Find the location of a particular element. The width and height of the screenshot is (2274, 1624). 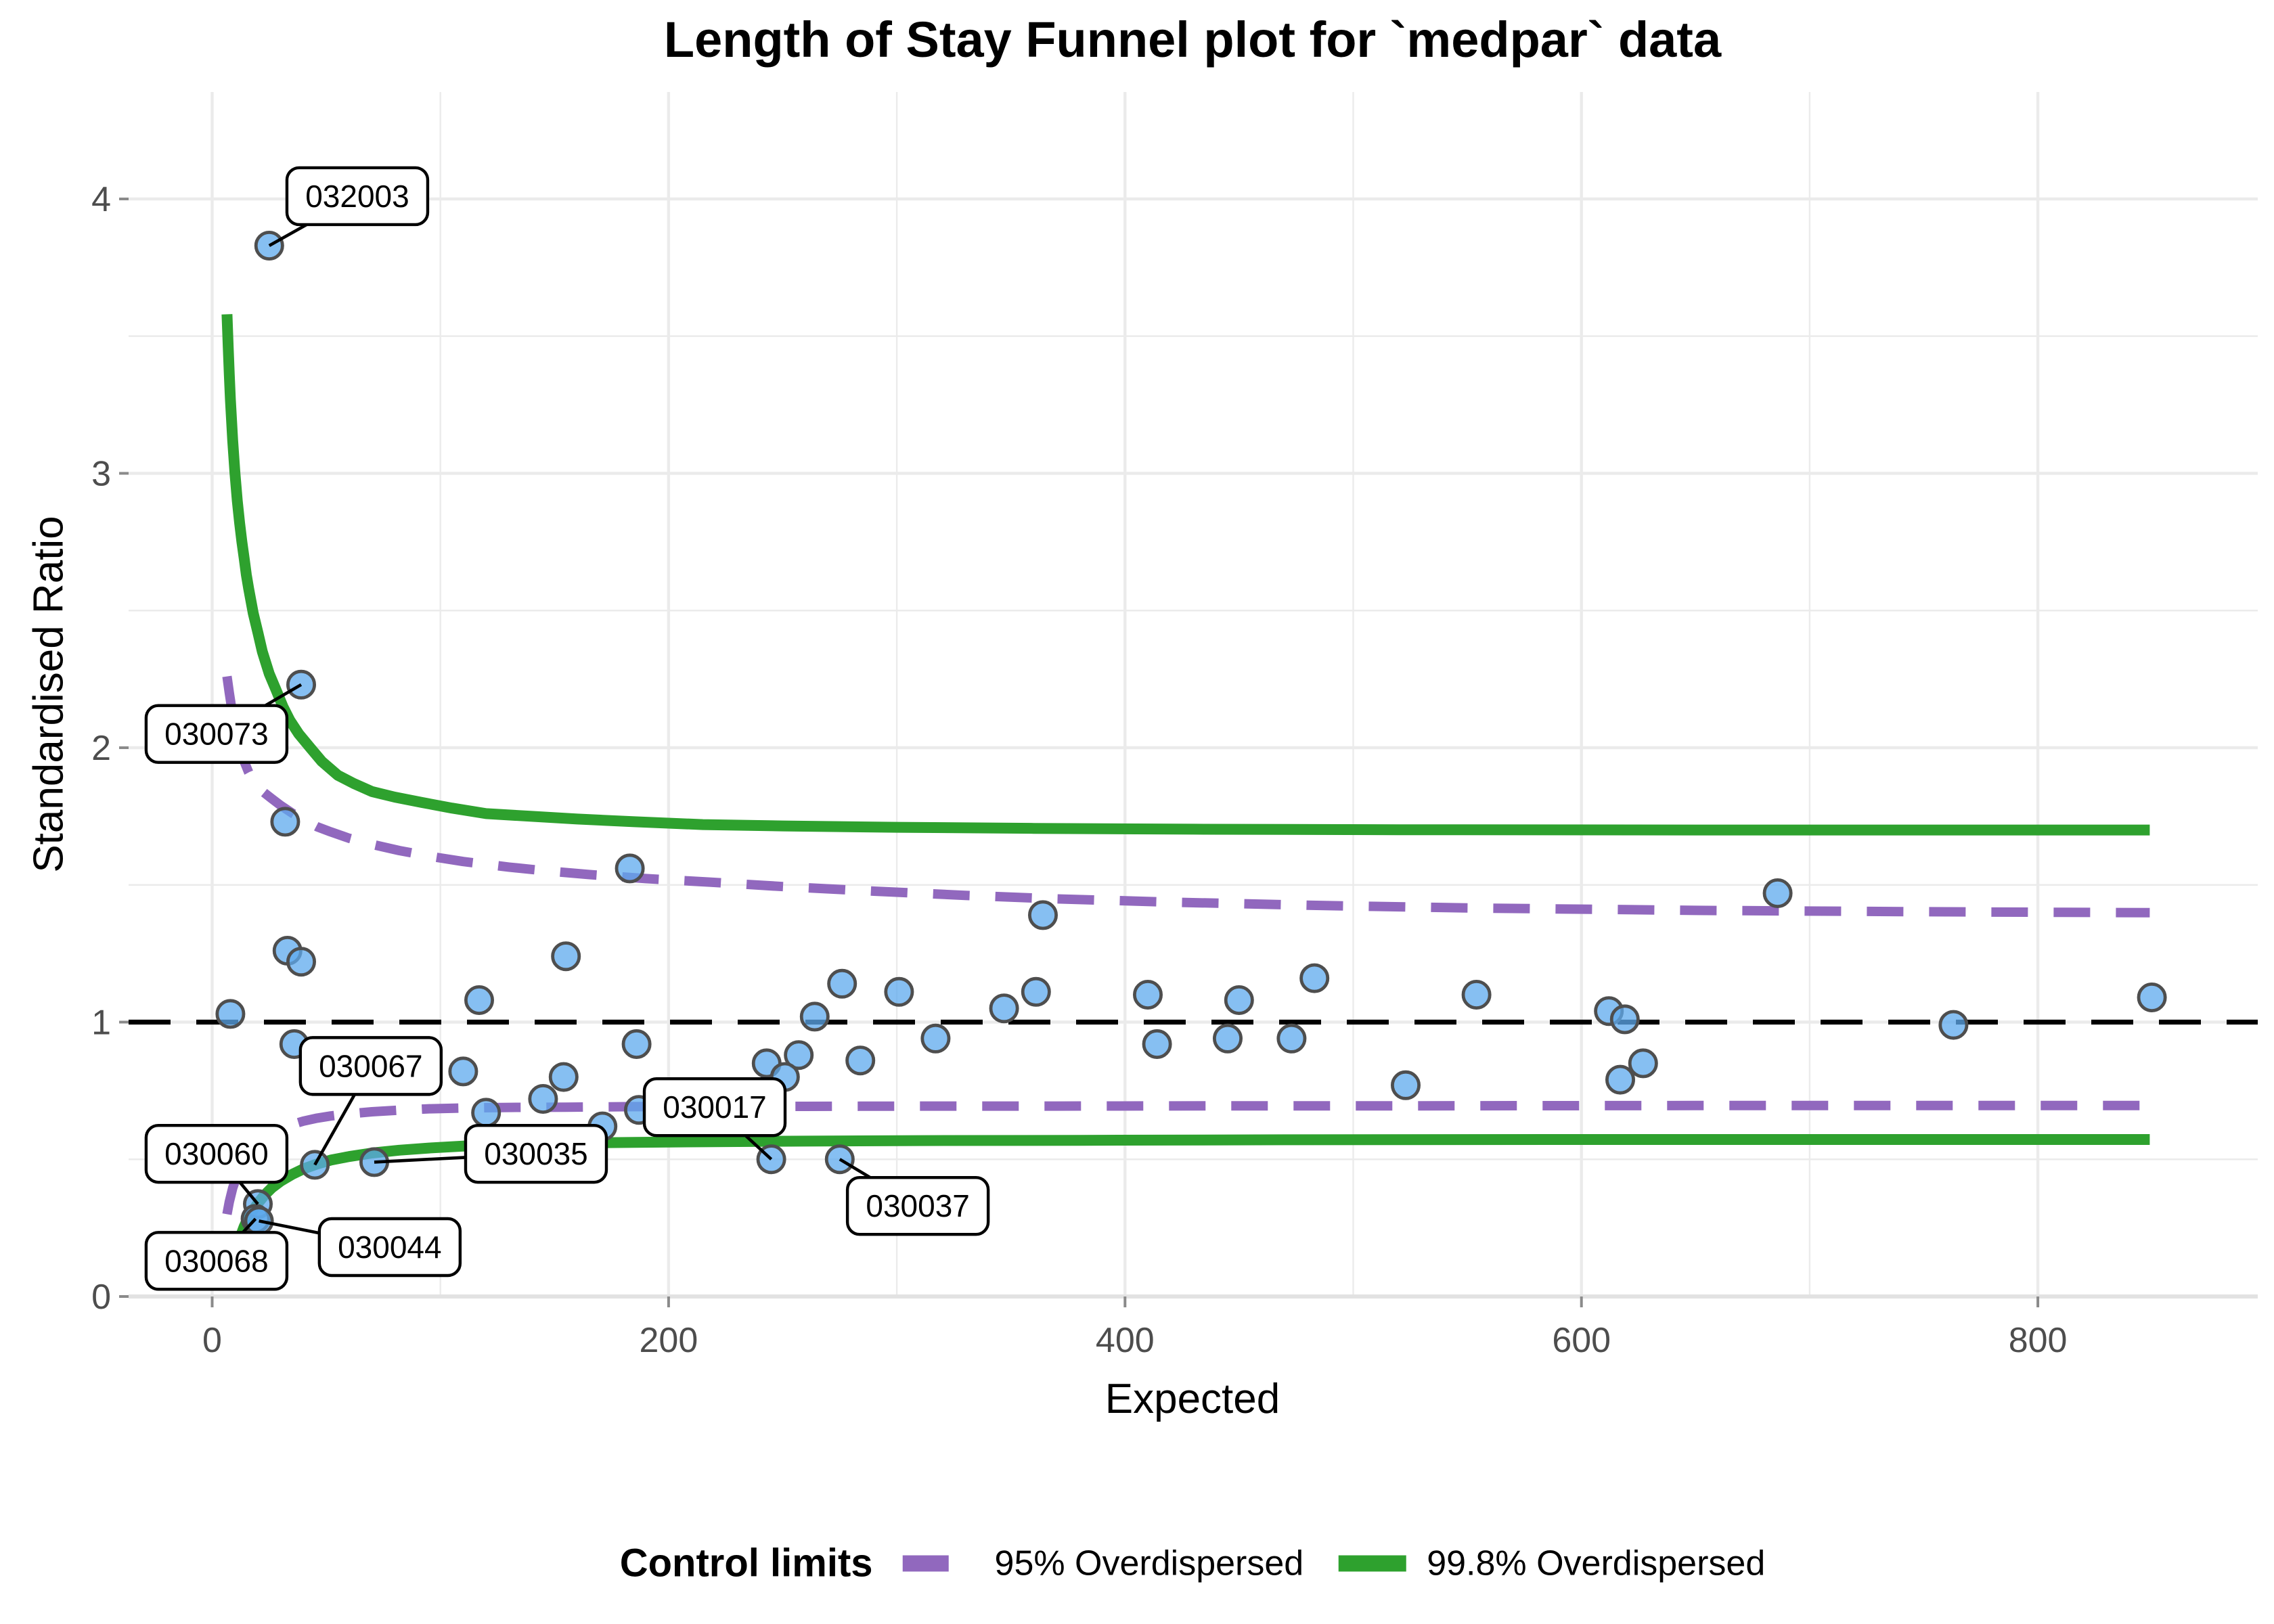

point-label-text-030073: 030073 is located at coordinates (216, 734).